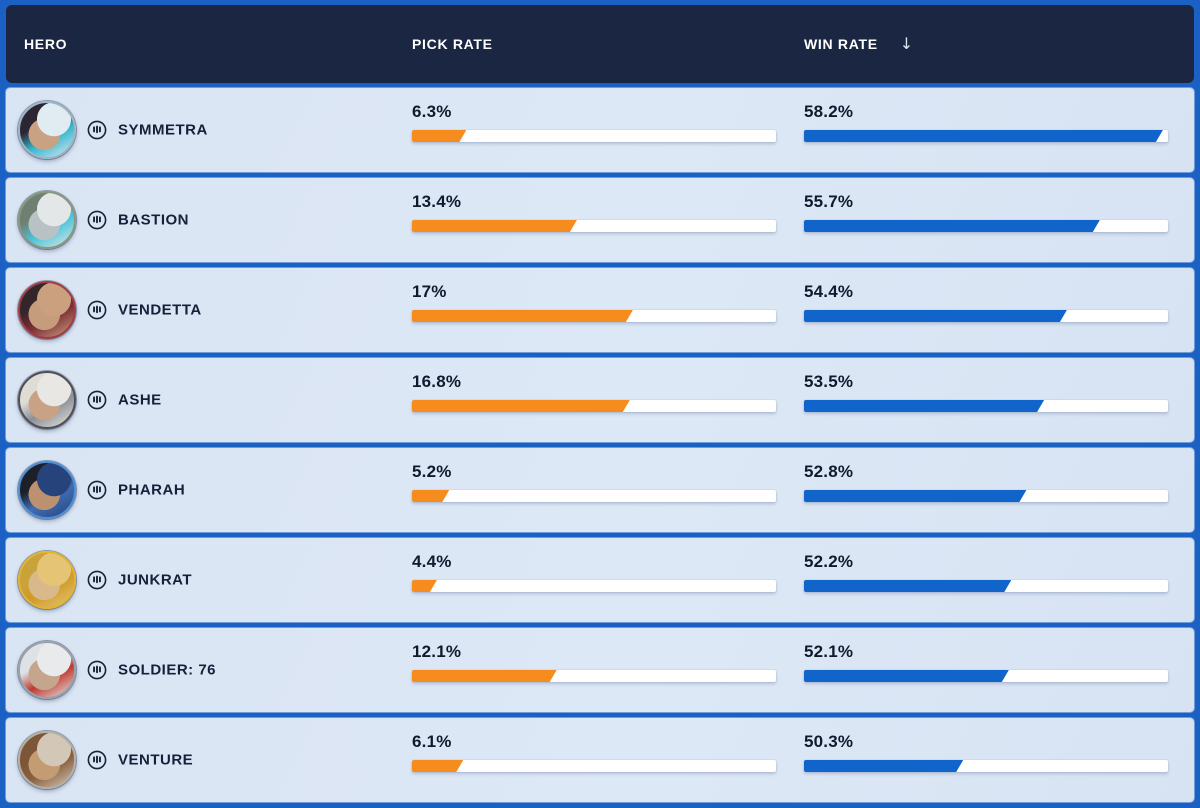 The width and height of the screenshot is (1200, 808). Describe the element at coordinates (432, 111) in the screenshot. I see `pick-rate-value: 6.3%` at that location.